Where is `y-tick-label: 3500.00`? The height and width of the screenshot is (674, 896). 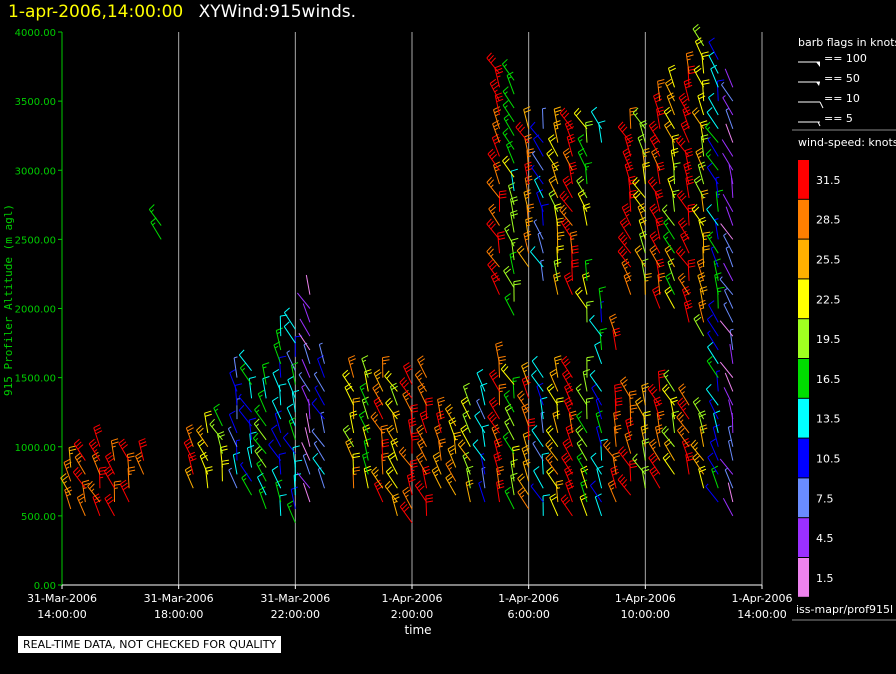
y-tick-label: 3500.00 is located at coordinates (35, 102).